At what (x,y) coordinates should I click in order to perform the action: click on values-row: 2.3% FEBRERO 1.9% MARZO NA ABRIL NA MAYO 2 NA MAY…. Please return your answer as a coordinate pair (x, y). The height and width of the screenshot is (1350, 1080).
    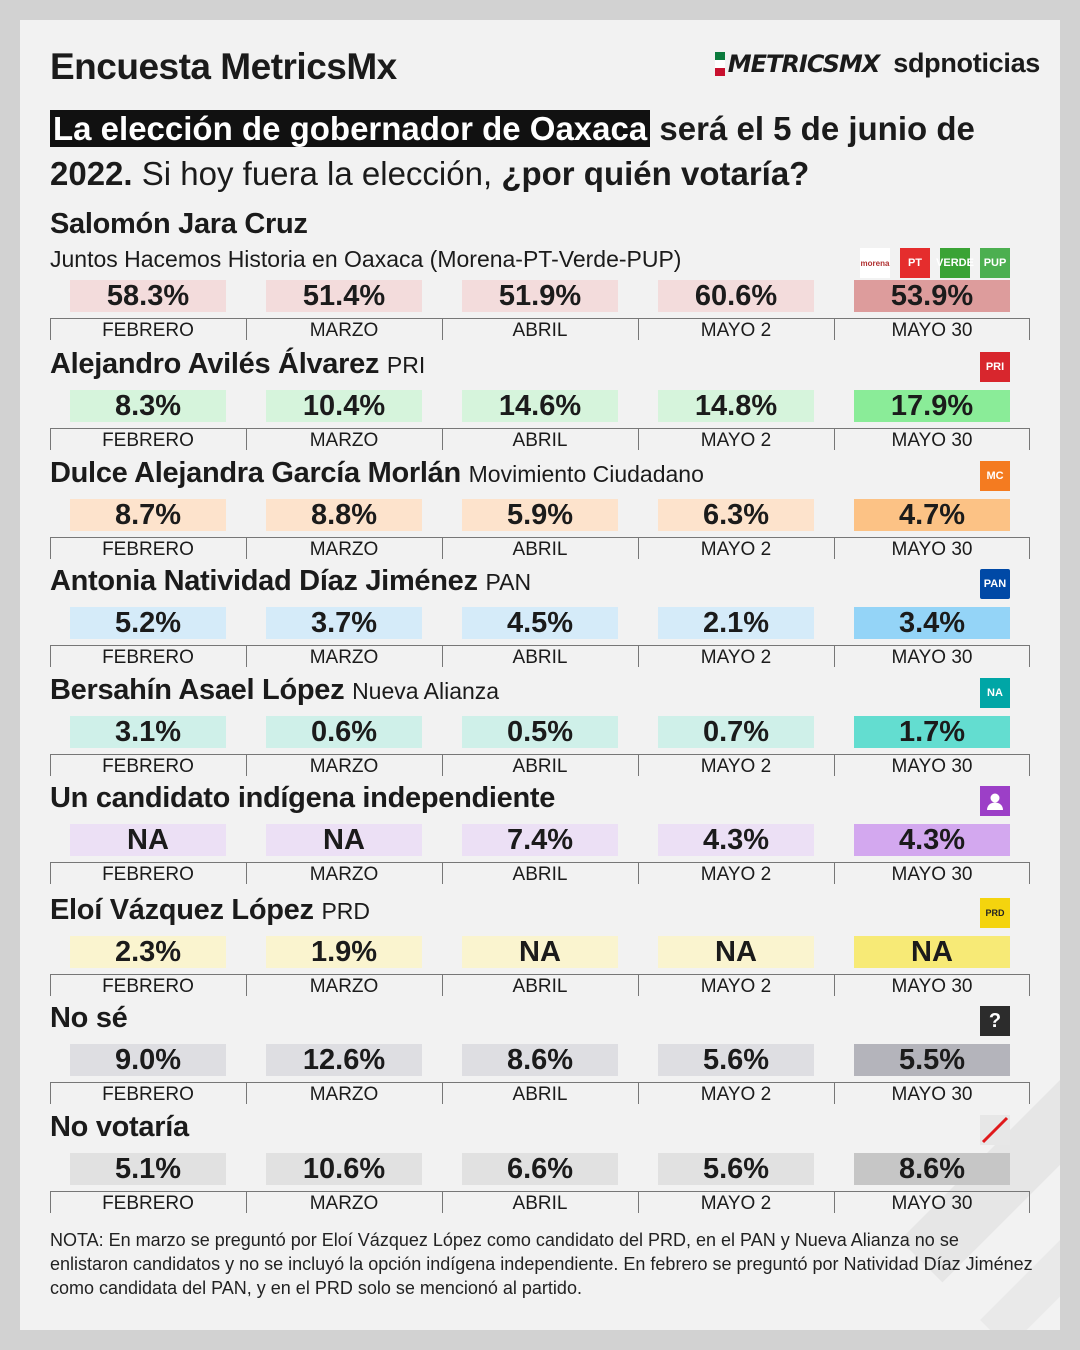
    Looking at the image, I should click on (540, 971).